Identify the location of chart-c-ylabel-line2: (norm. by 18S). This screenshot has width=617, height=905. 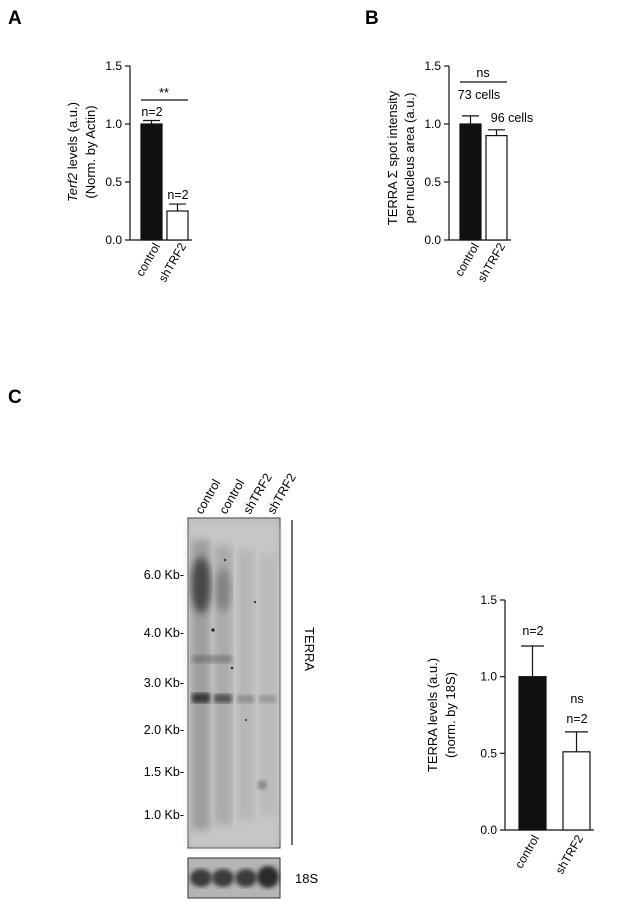
(450, 715).